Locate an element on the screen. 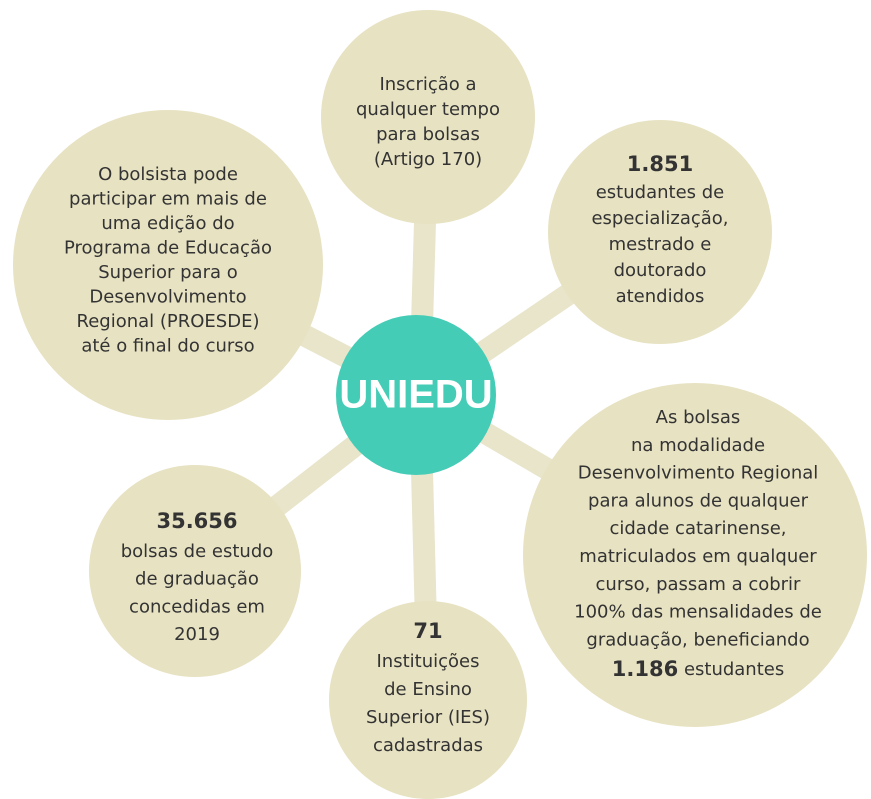 The image size is (871, 799). node-text: 100% das mensalidades de is located at coordinates (698, 612).